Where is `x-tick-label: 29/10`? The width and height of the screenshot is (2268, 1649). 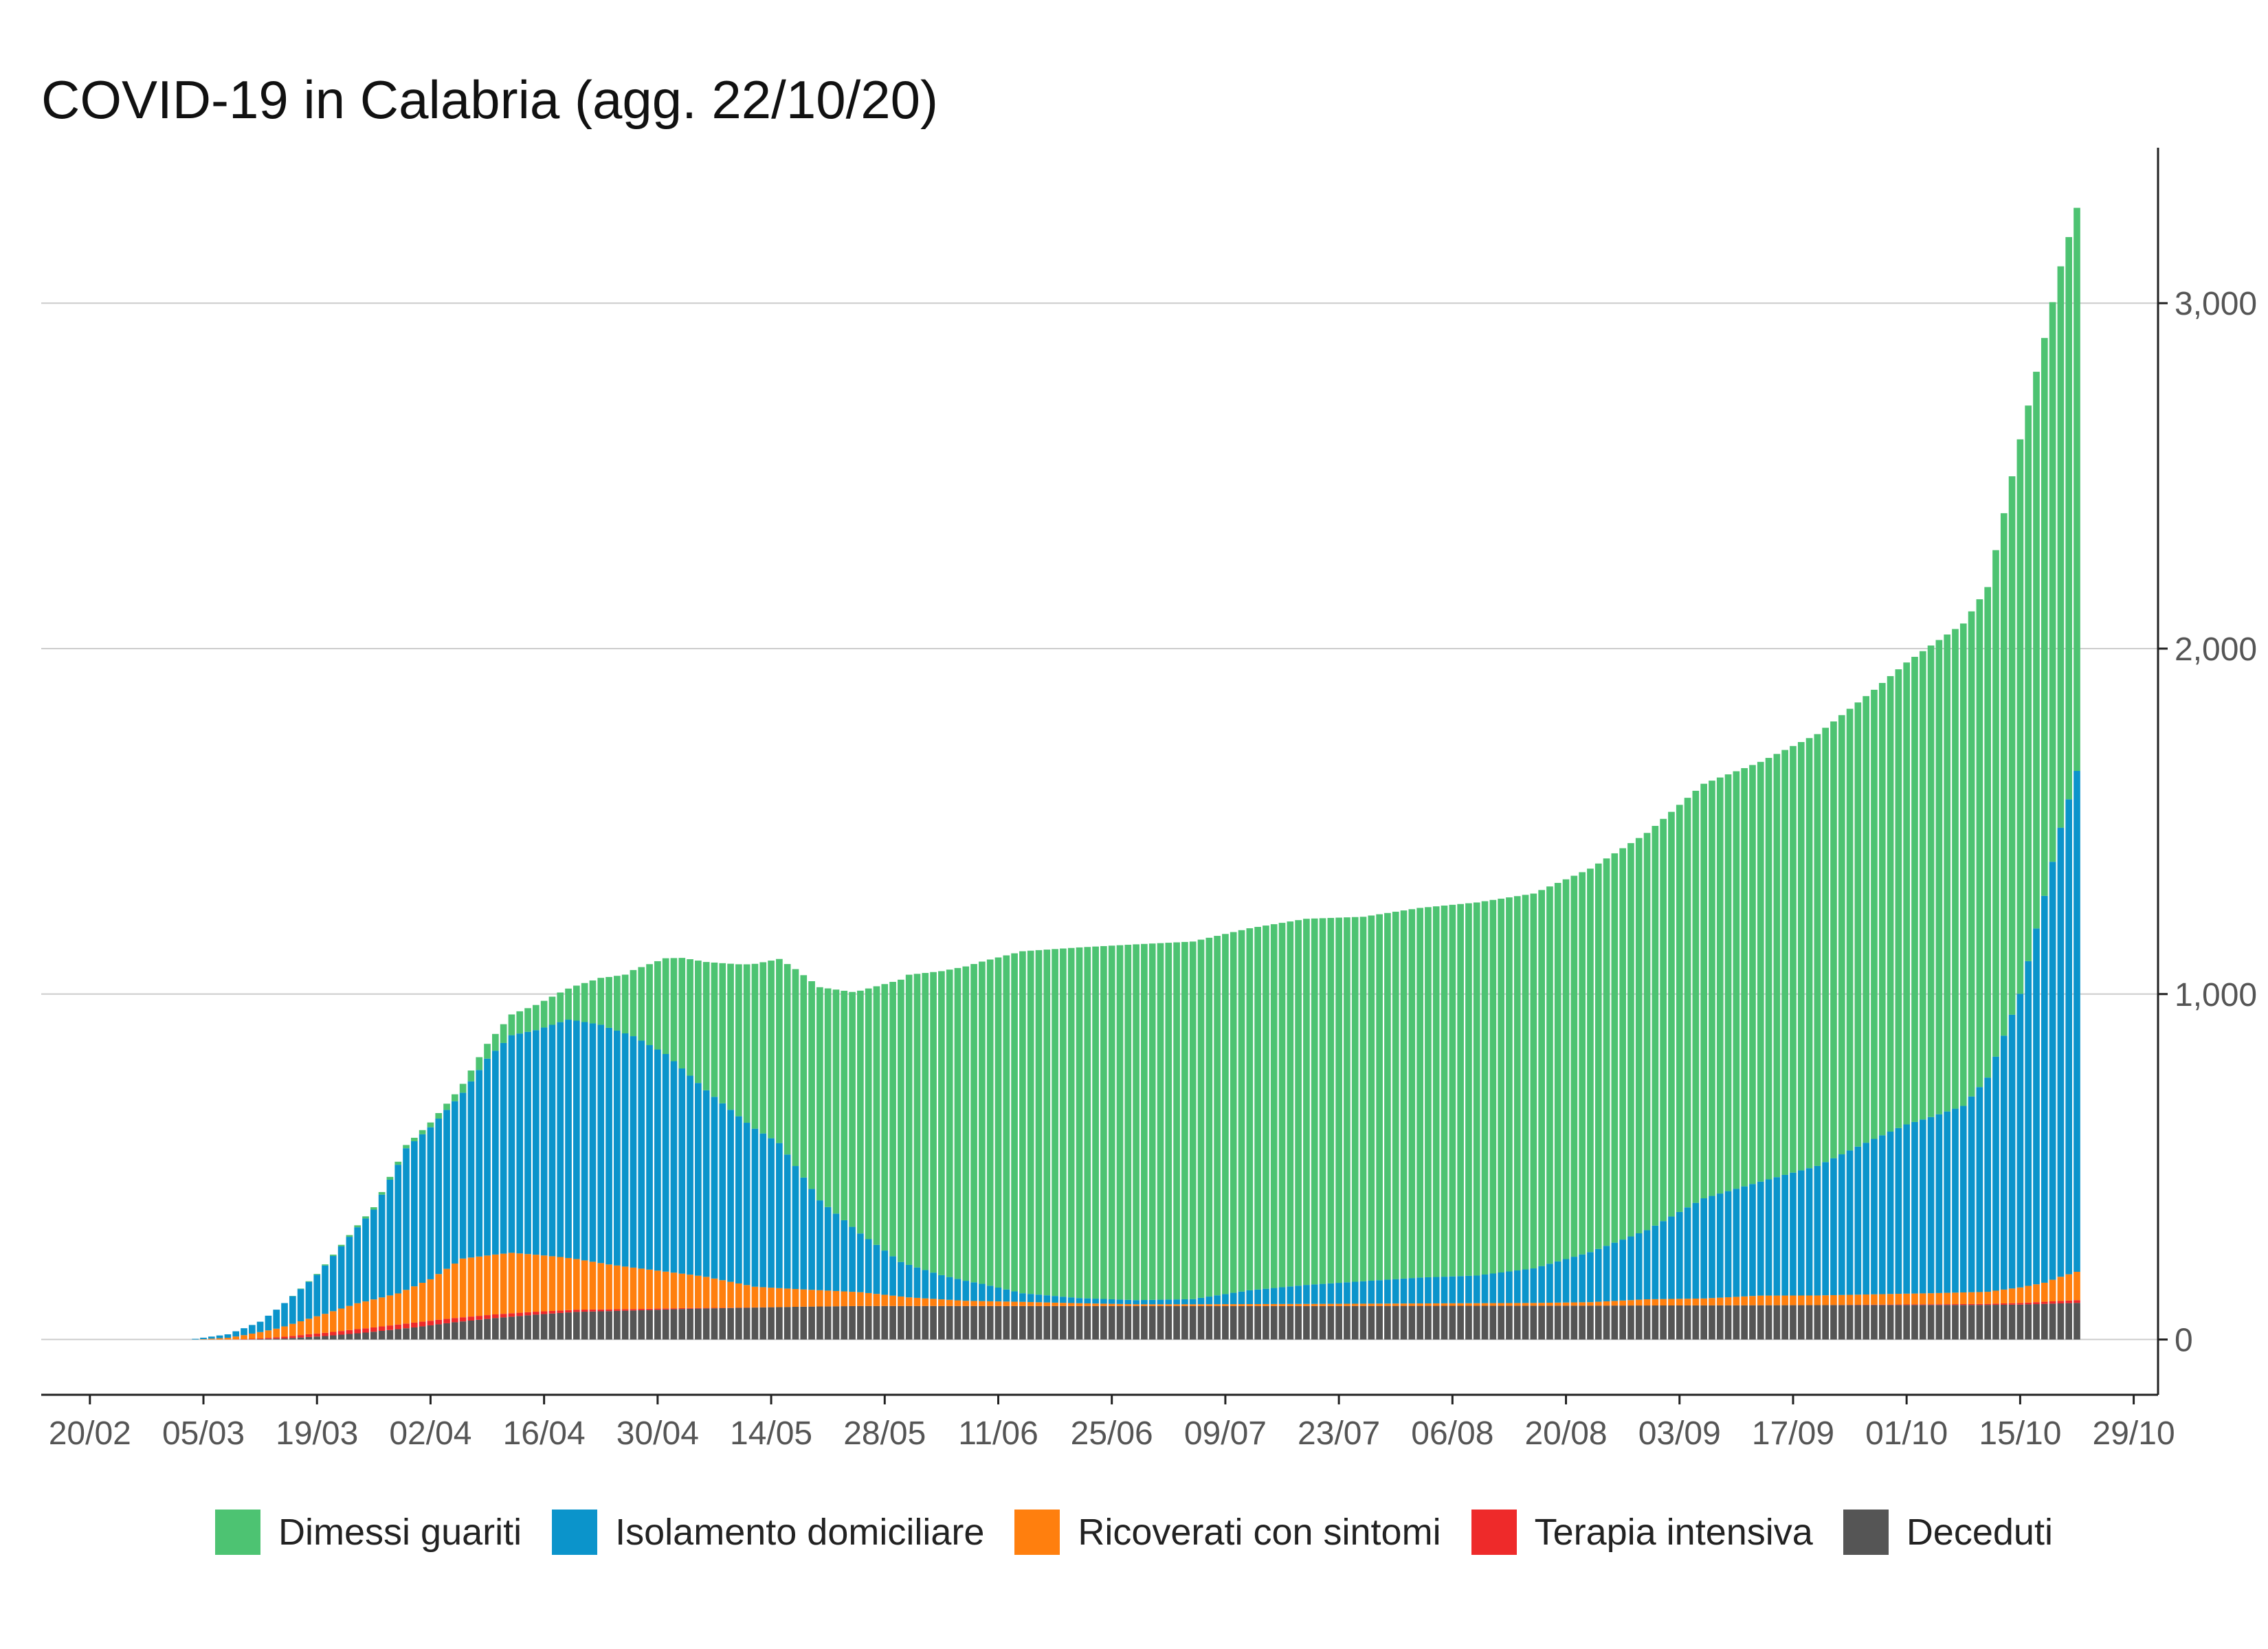
x-tick-label: 29/10 is located at coordinates (2134, 1433).